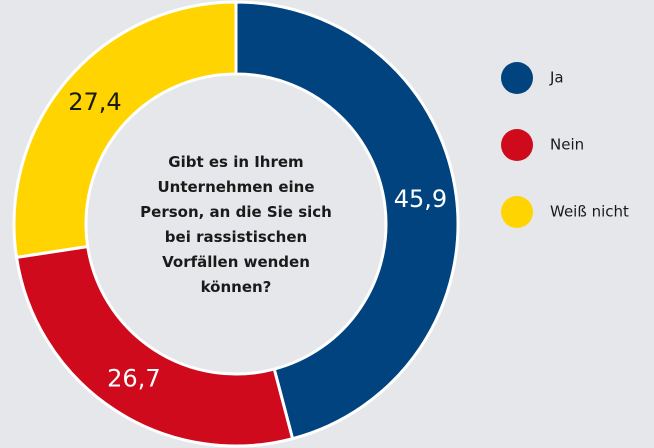  Describe the element at coordinates (567, 145) in the screenshot. I see `legend-label: Nein` at that location.